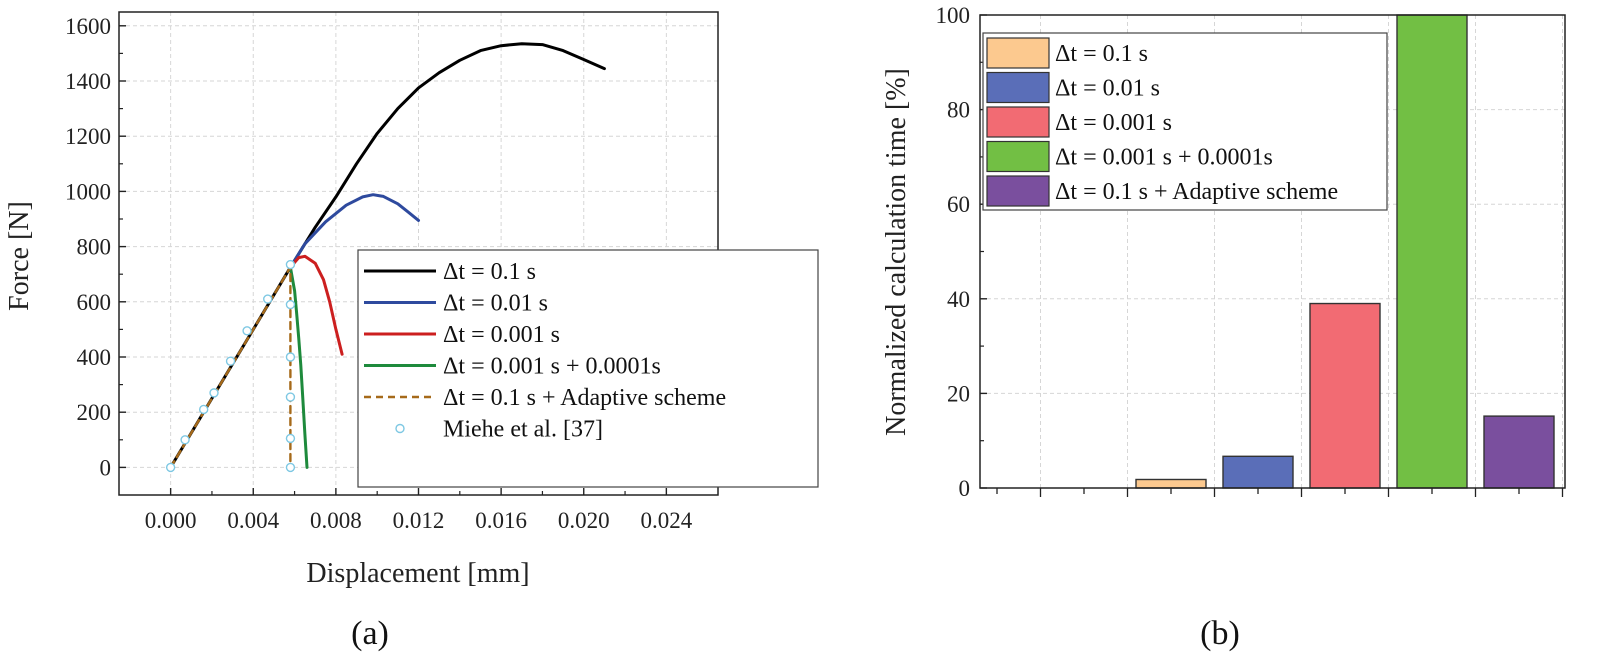 The height and width of the screenshot is (668, 1600). What do you see at coordinates (88, 26) in the screenshot?
I see `panel-a-y-tick-label: 1600` at bounding box center [88, 26].